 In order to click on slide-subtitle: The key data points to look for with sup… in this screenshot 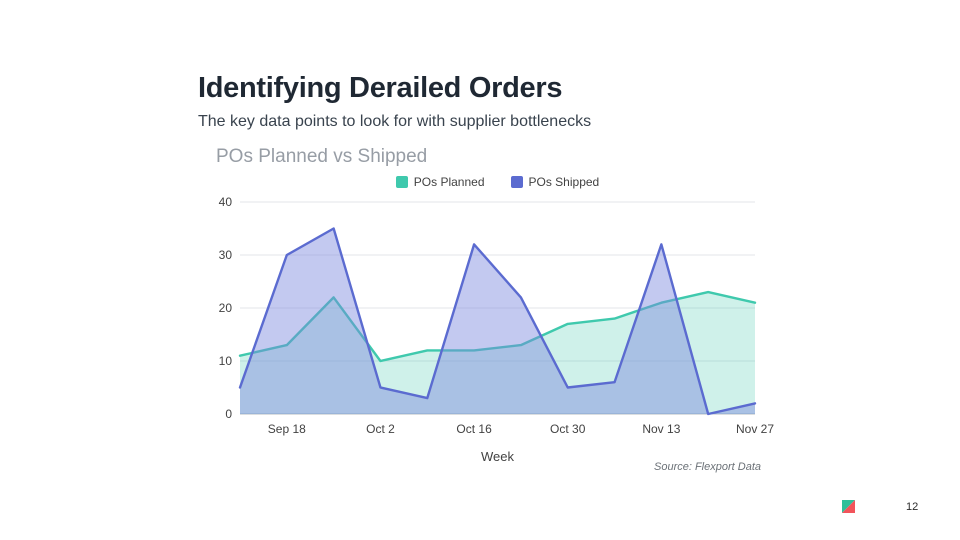, I will do `click(395, 121)`.